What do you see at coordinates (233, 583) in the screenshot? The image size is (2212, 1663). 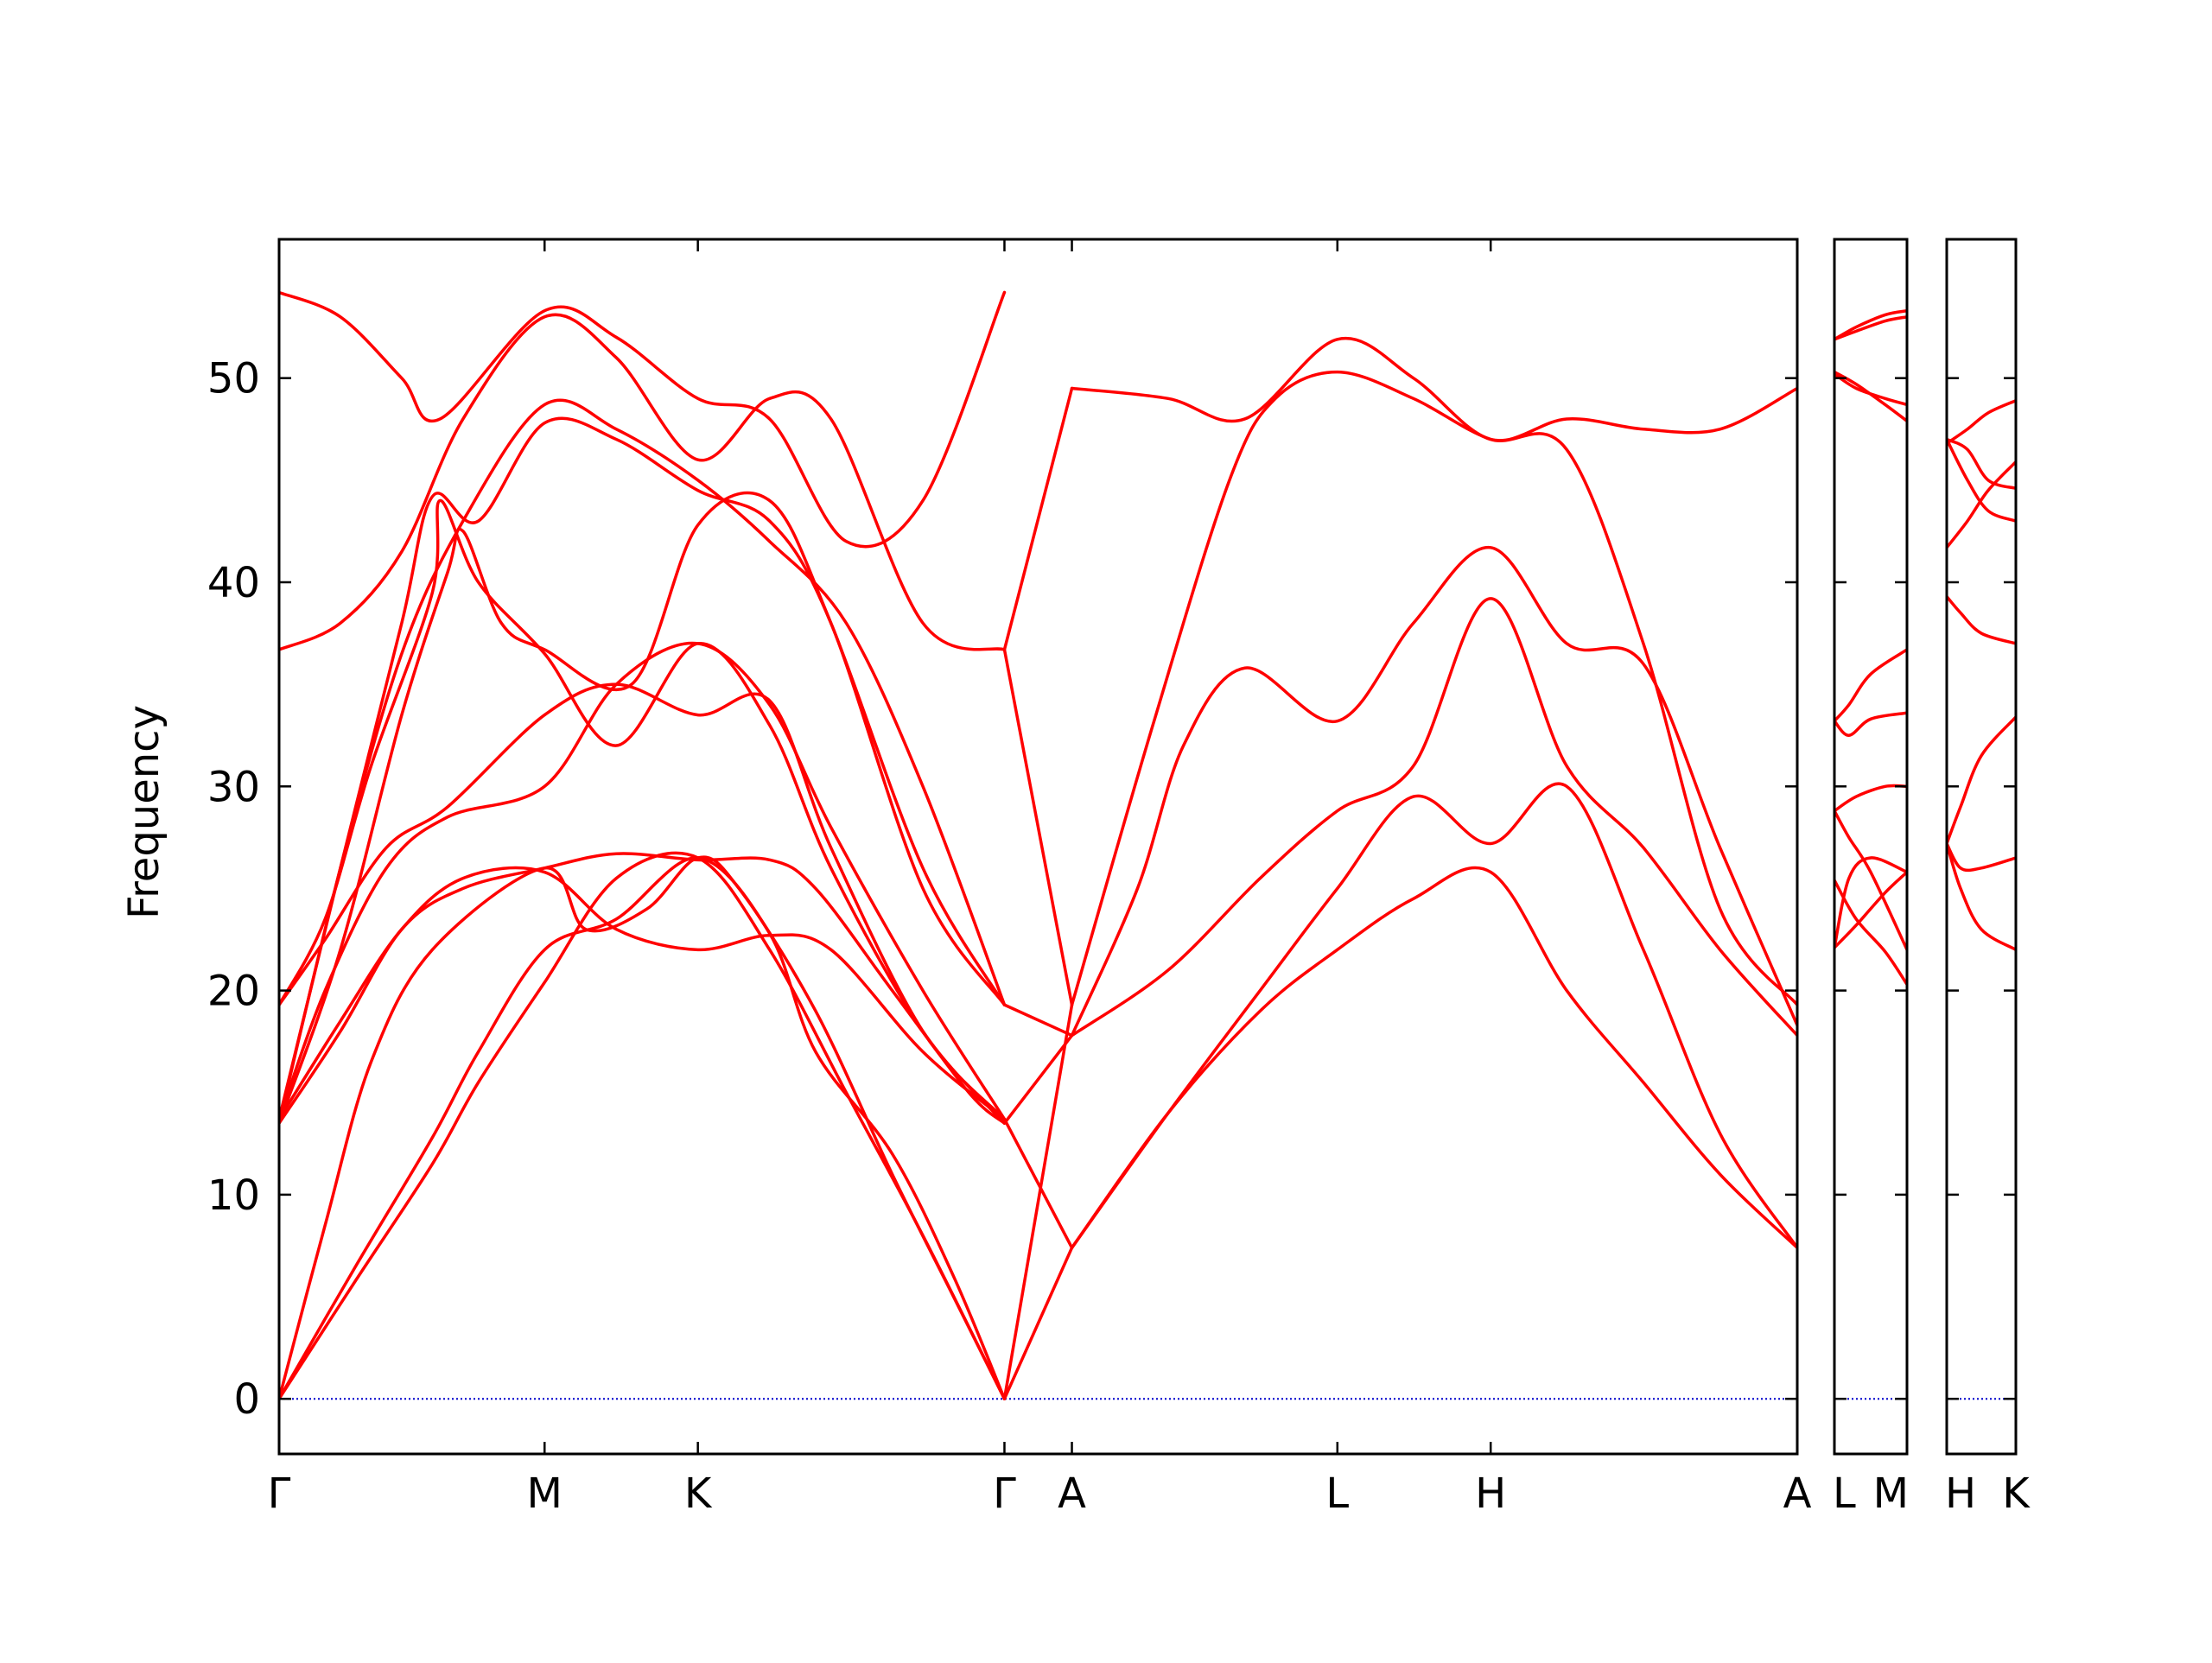 I see `y-tick-label: 40` at bounding box center [233, 583].